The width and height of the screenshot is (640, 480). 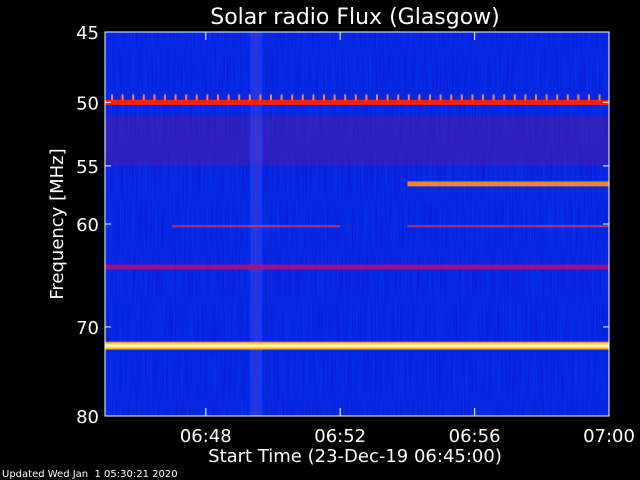 What do you see at coordinates (355, 17) in the screenshot?
I see `chart-title: Solar radio Flux (Glasgow)` at bounding box center [355, 17].